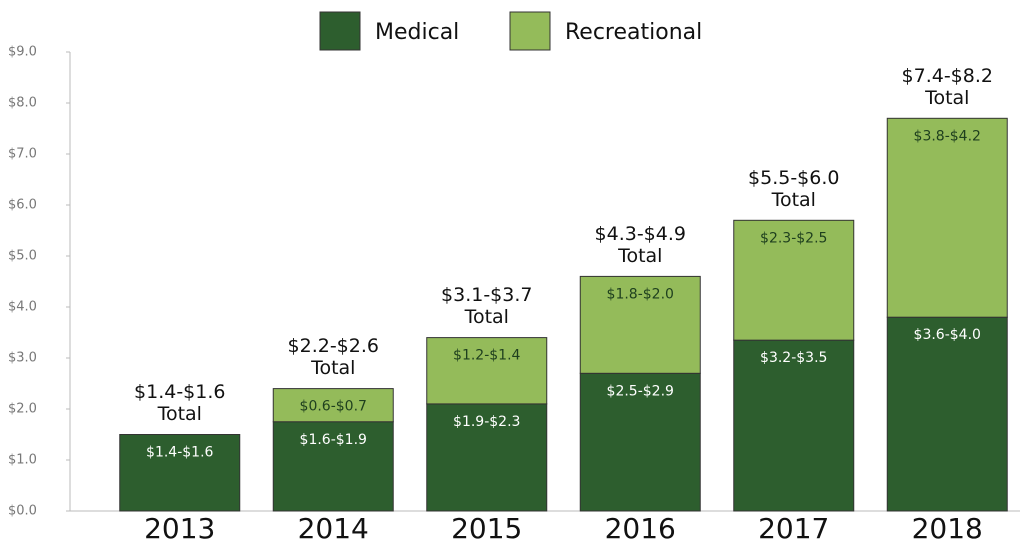  What do you see at coordinates (947, 76) in the screenshot?
I see `total-label: $7.4-$8.2` at bounding box center [947, 76].